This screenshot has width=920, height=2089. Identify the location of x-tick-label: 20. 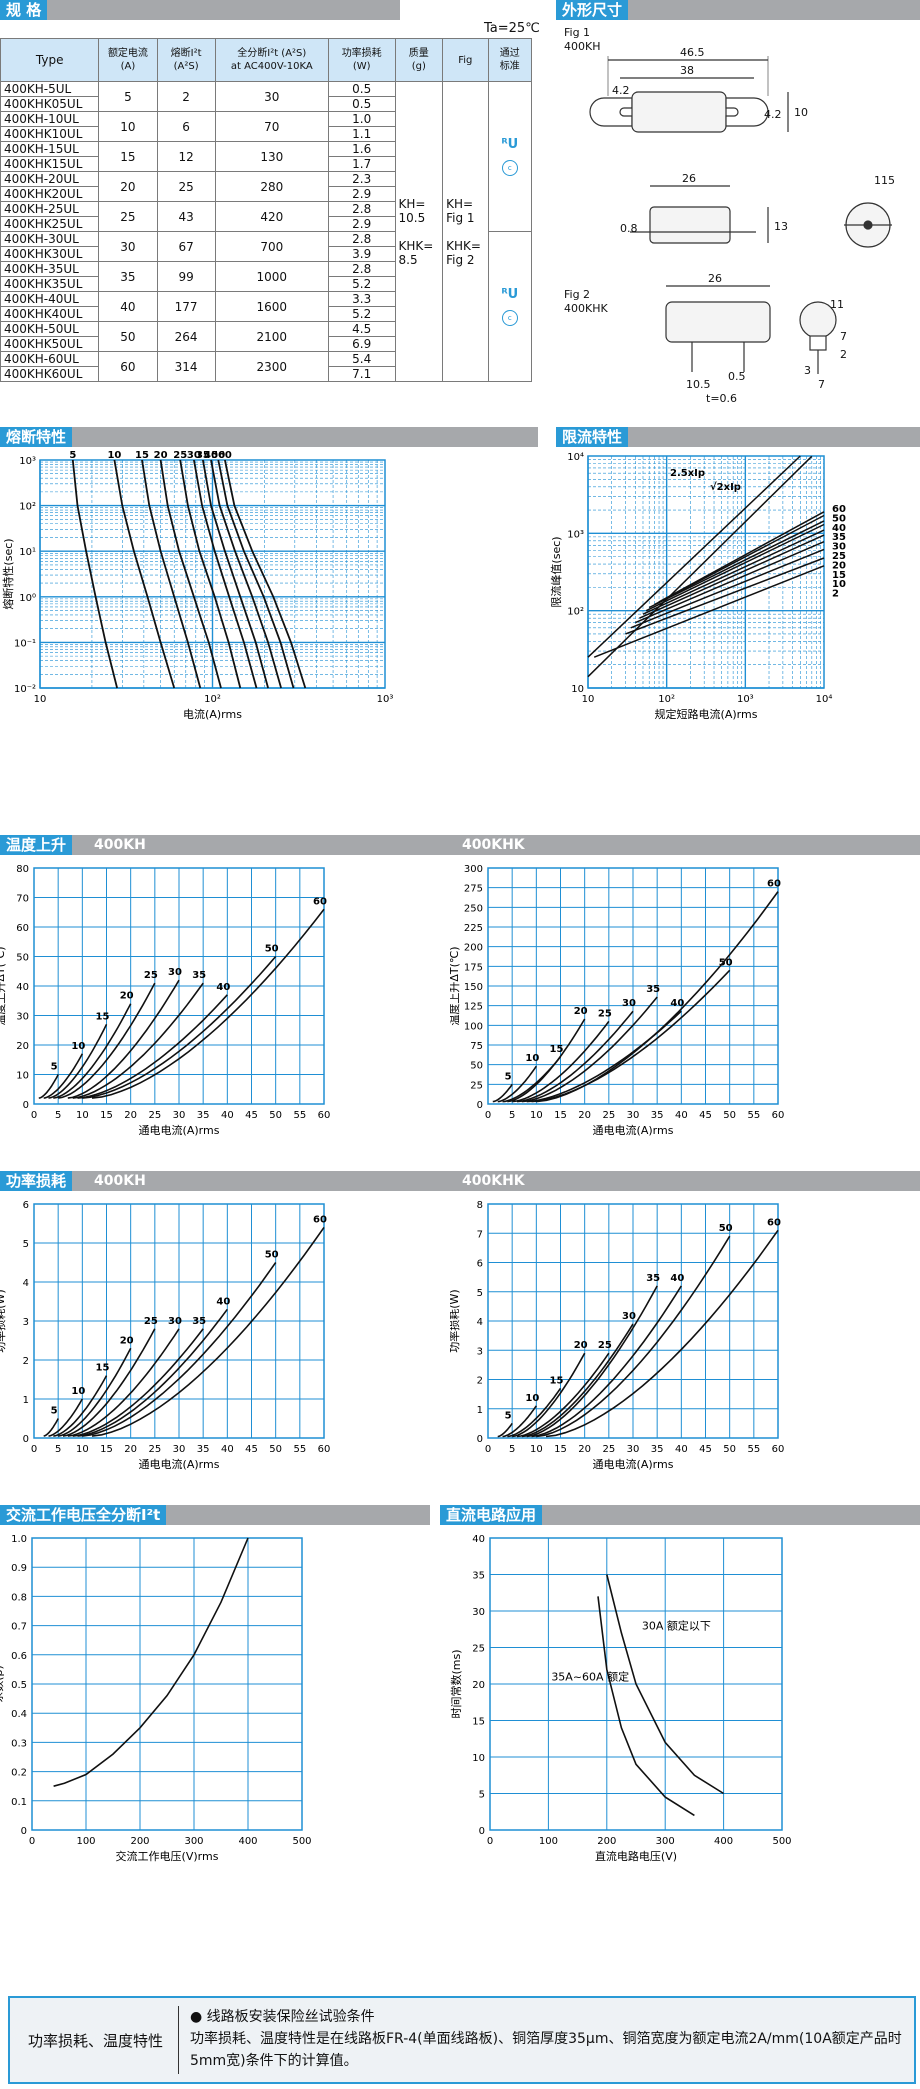
(130, 1449).